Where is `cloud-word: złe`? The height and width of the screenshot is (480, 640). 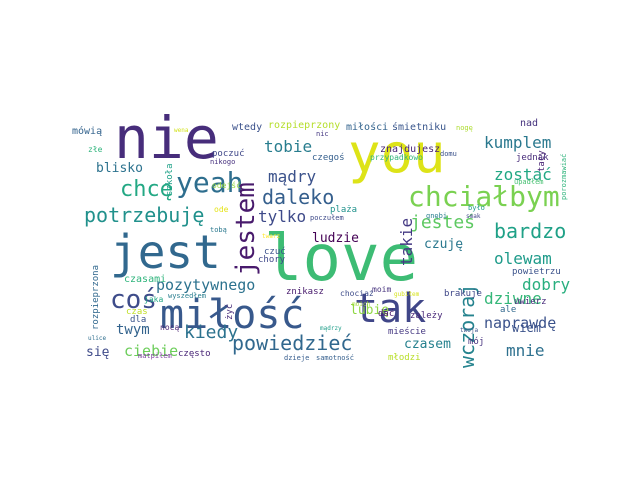
cloud-word: złe is located at coordinates (95, 149).